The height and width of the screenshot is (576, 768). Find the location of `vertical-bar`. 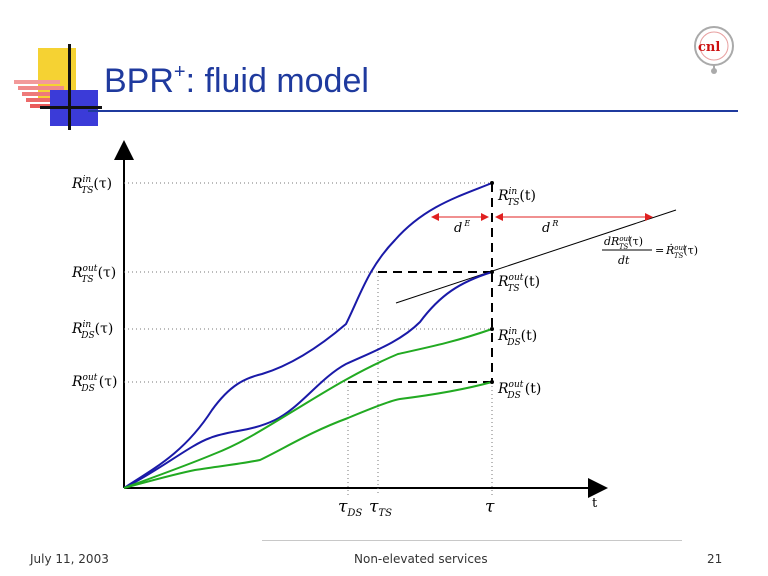

vertical-bar is located at coordinates (69, 87).